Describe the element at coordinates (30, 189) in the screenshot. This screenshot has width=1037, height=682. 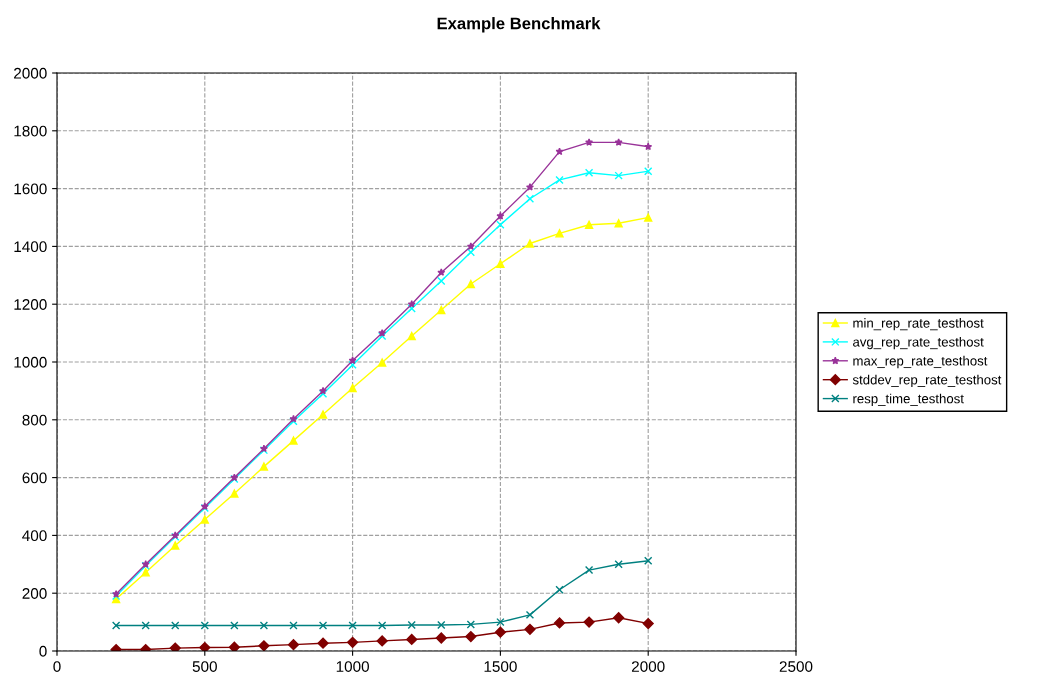
I see `y-tick-label: 1600` at that location.